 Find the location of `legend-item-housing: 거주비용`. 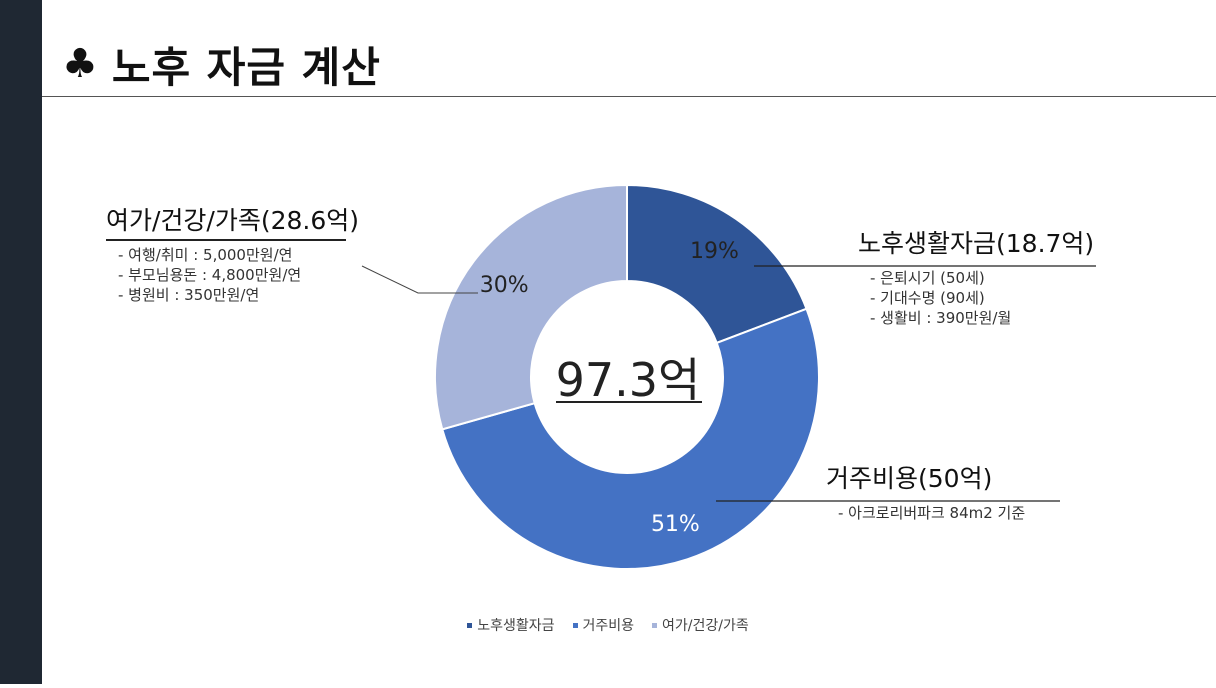

legend-item-housing: 거주비용 is located at coordinates (603, 625).